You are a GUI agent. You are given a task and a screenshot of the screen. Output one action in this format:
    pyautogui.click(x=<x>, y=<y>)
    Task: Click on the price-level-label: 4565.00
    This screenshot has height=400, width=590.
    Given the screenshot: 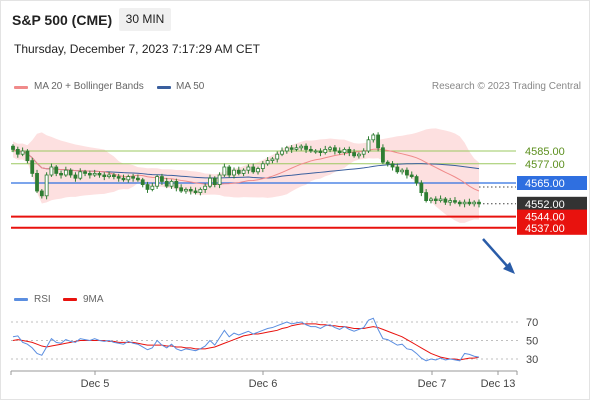 What is the action you would take?
    pyautogui.click(x=545, y=184)
    